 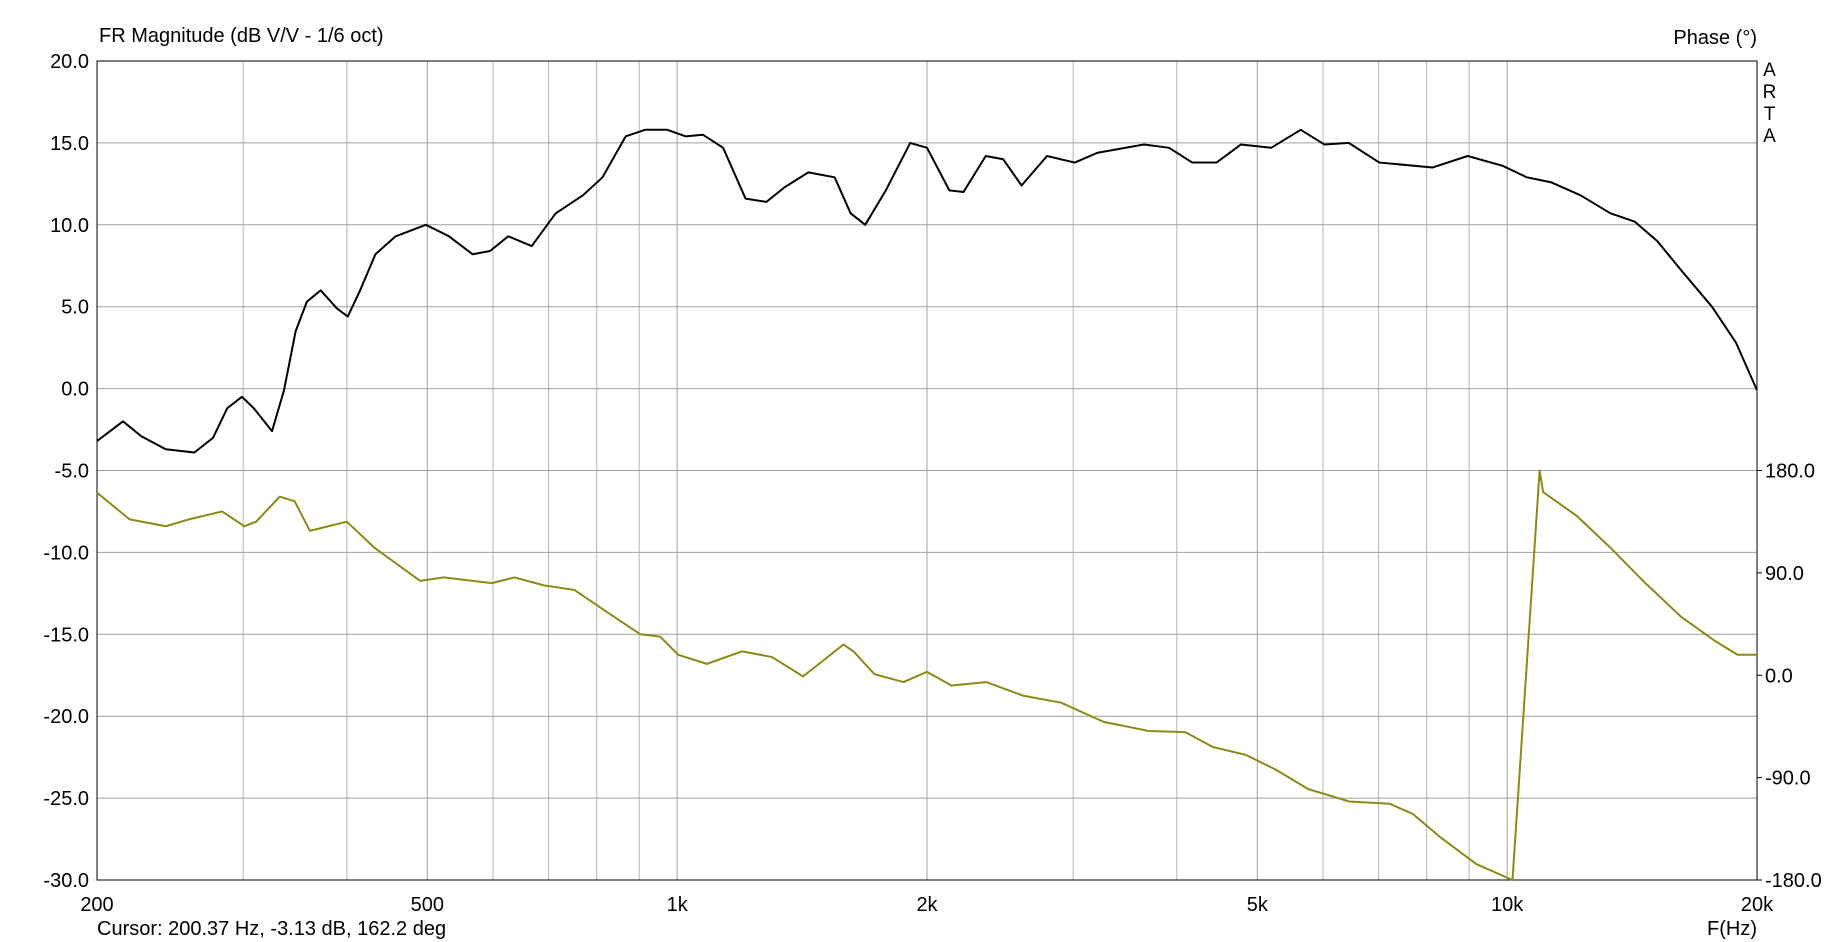 I want to click on x-tick-label: 2k, so click(x=927, y=905).